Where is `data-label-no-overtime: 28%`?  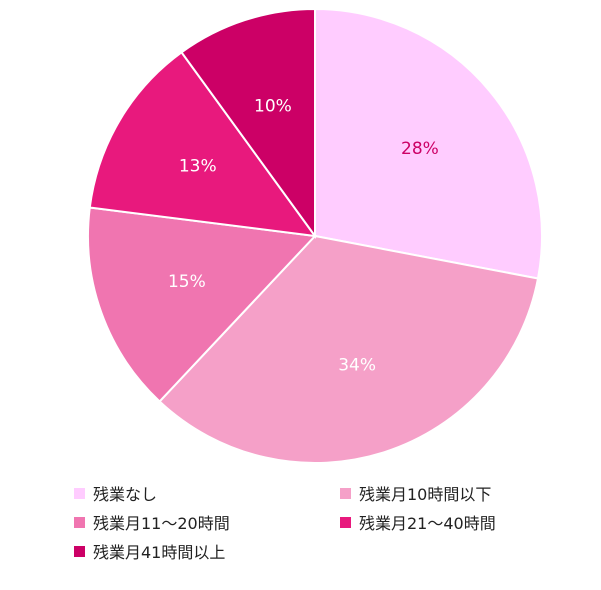 data-label-no-overtime: 28% is located at coordinates (420, 149).